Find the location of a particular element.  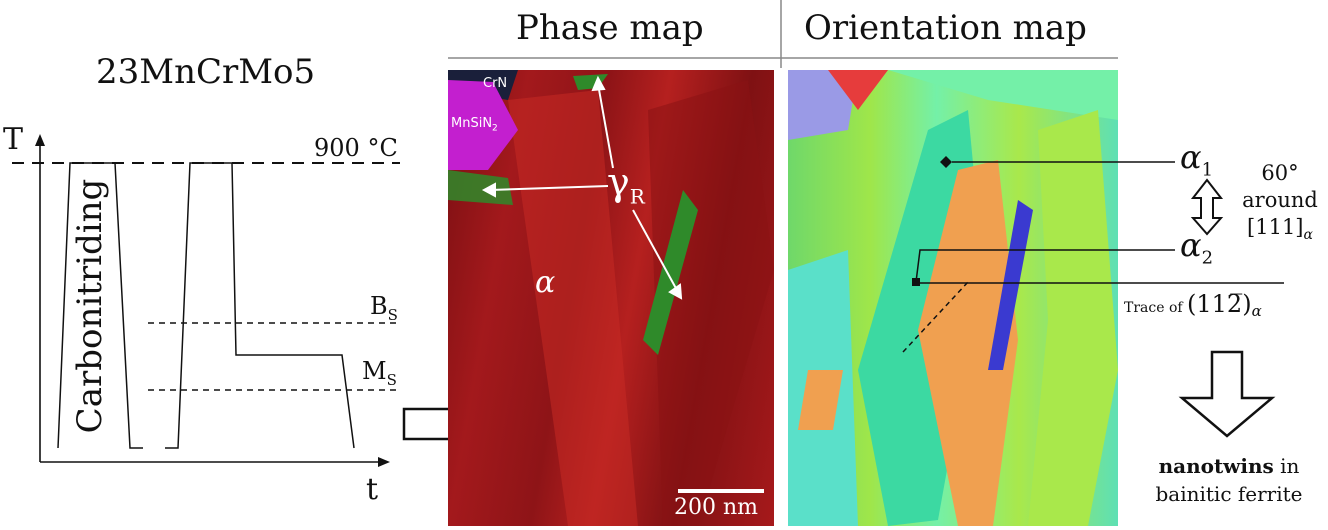

double-arrow-icon is located at coordinates (1207, 207).